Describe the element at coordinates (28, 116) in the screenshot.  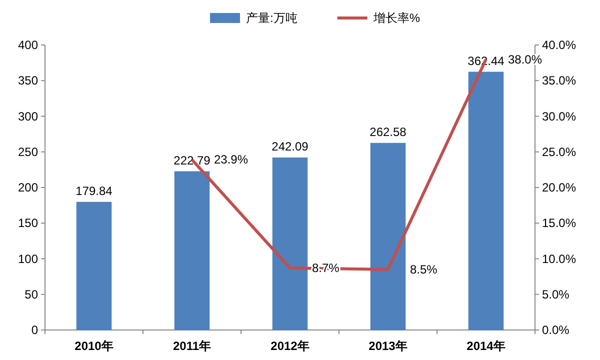
I see `y-tick-label: 300` at that location.